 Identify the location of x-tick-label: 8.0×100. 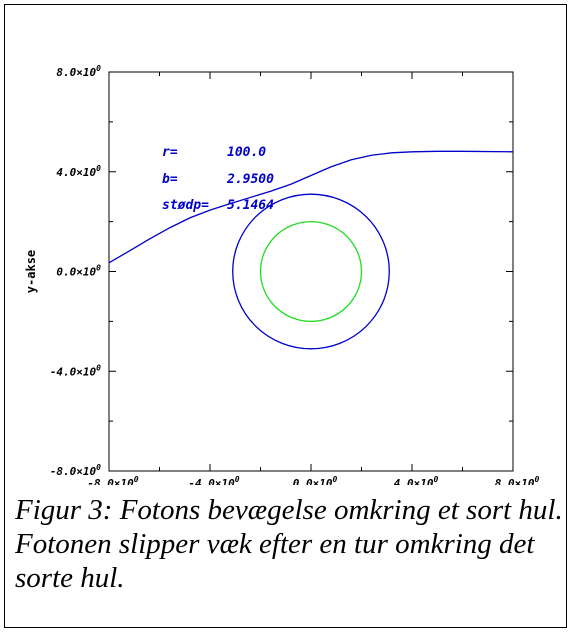
(517, 480).